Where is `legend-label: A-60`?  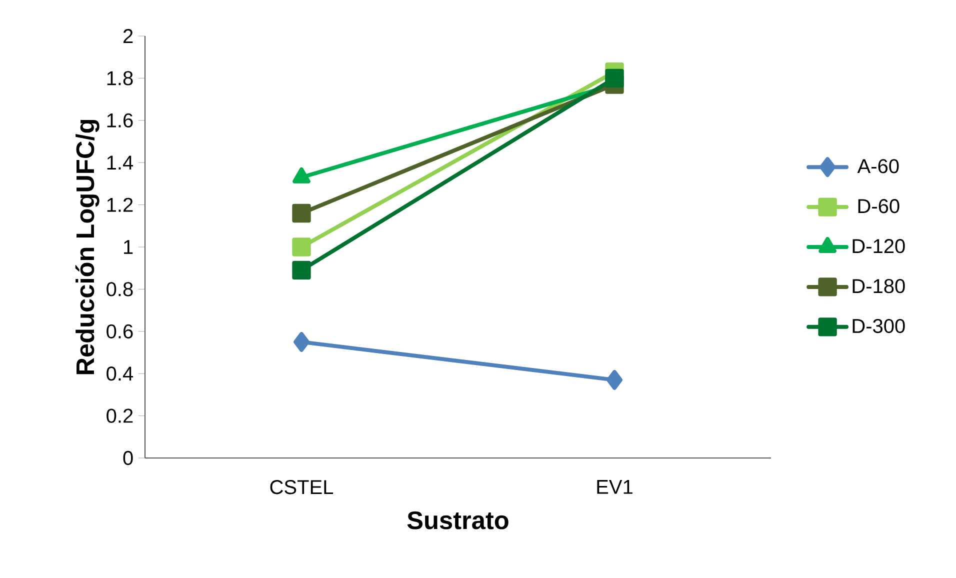 legend-label: A-60 is located at coordinates (878, 166).